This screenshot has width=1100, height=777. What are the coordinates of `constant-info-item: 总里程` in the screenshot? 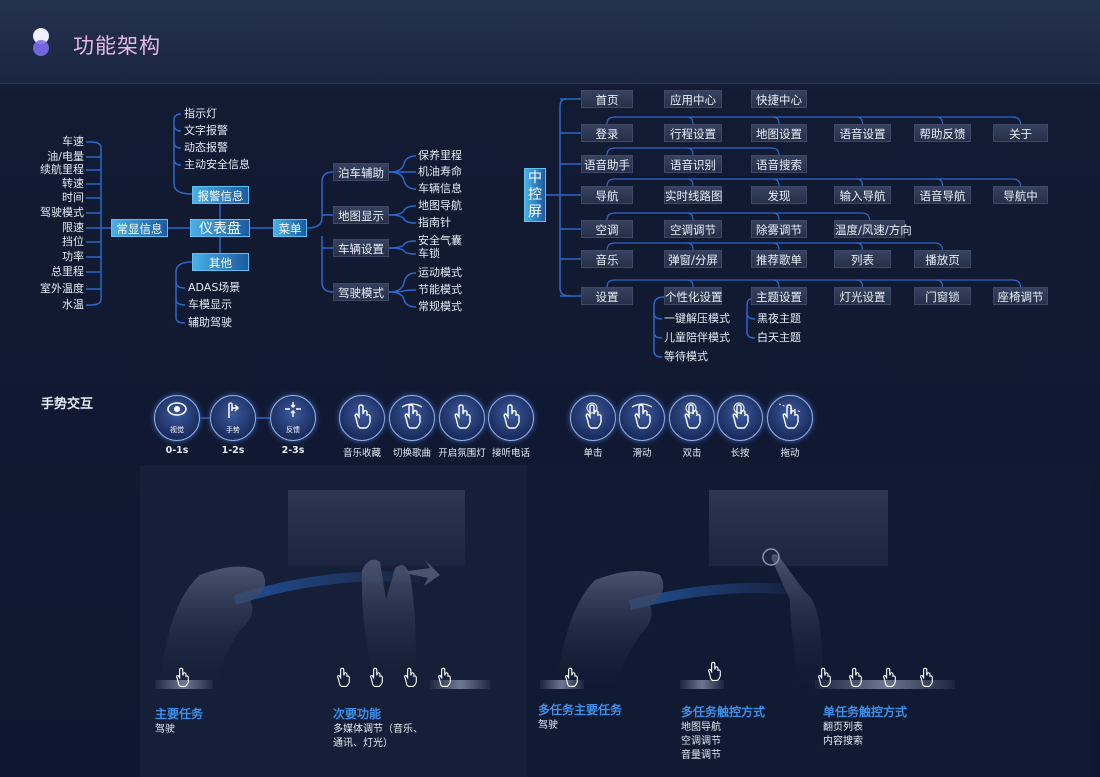 It's located at (67, 271).